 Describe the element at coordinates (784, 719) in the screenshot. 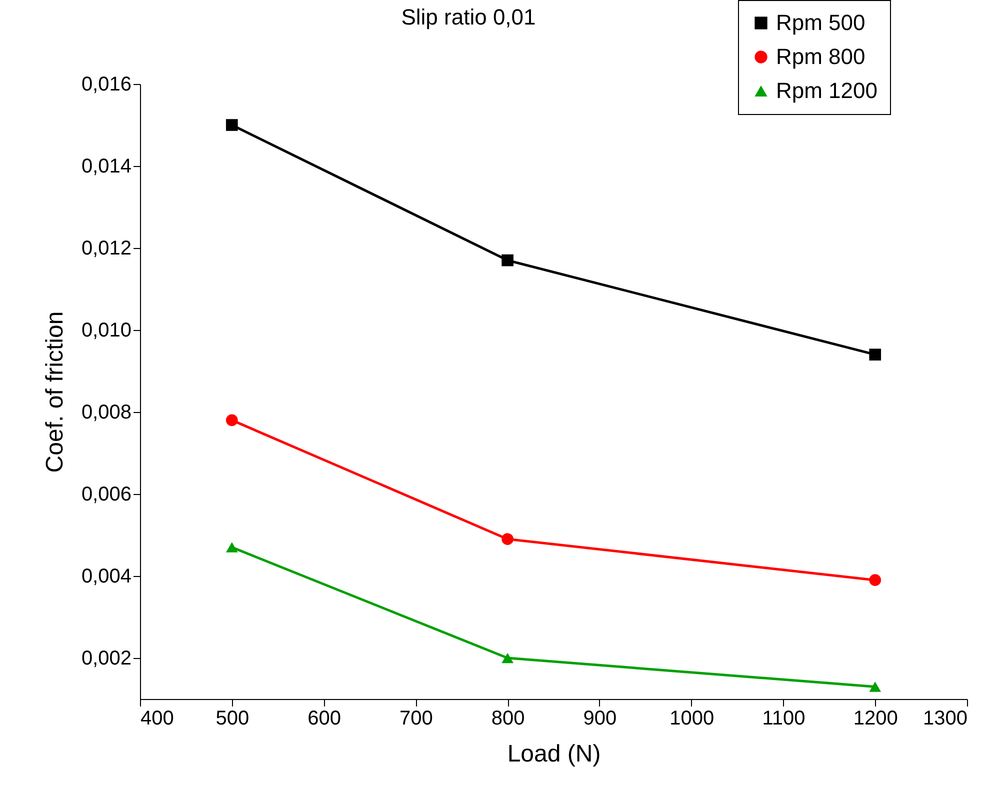

I see `x-tick-label: 1100` at that location.